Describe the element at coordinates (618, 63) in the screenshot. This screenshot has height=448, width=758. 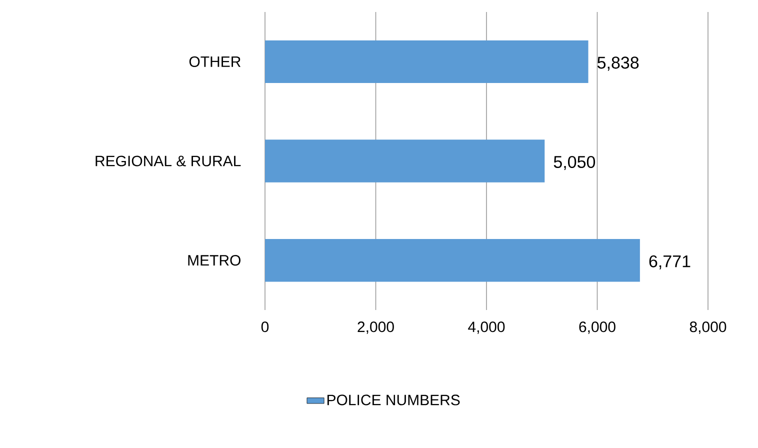
I see `data-label: 5,838` at that location.